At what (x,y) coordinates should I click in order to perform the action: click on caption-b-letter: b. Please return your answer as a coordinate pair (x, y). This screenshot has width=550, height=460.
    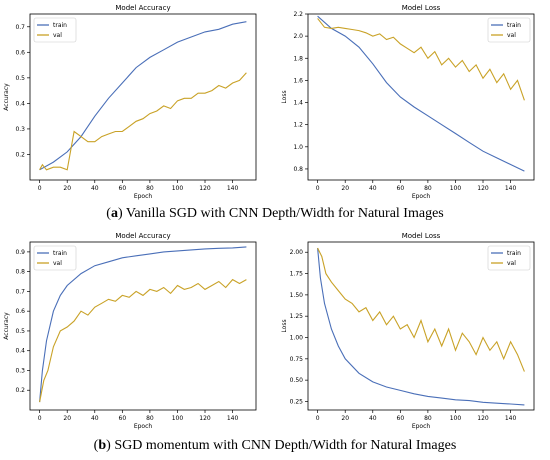
    Looking at the image, I should click on (102, 445).